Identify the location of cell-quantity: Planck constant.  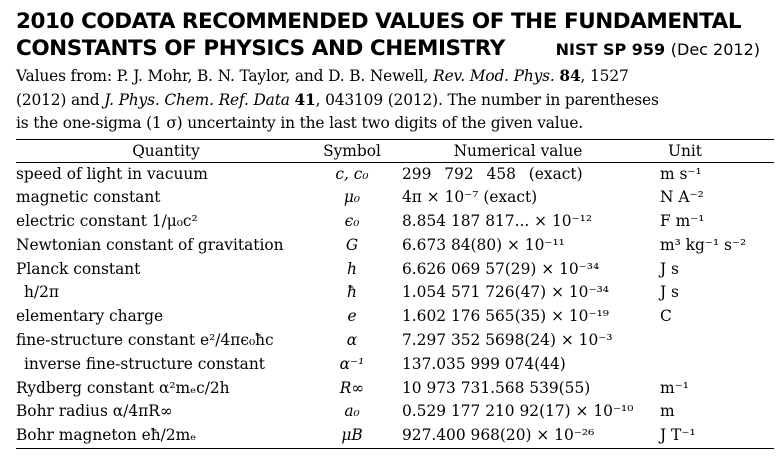
(78, 268).